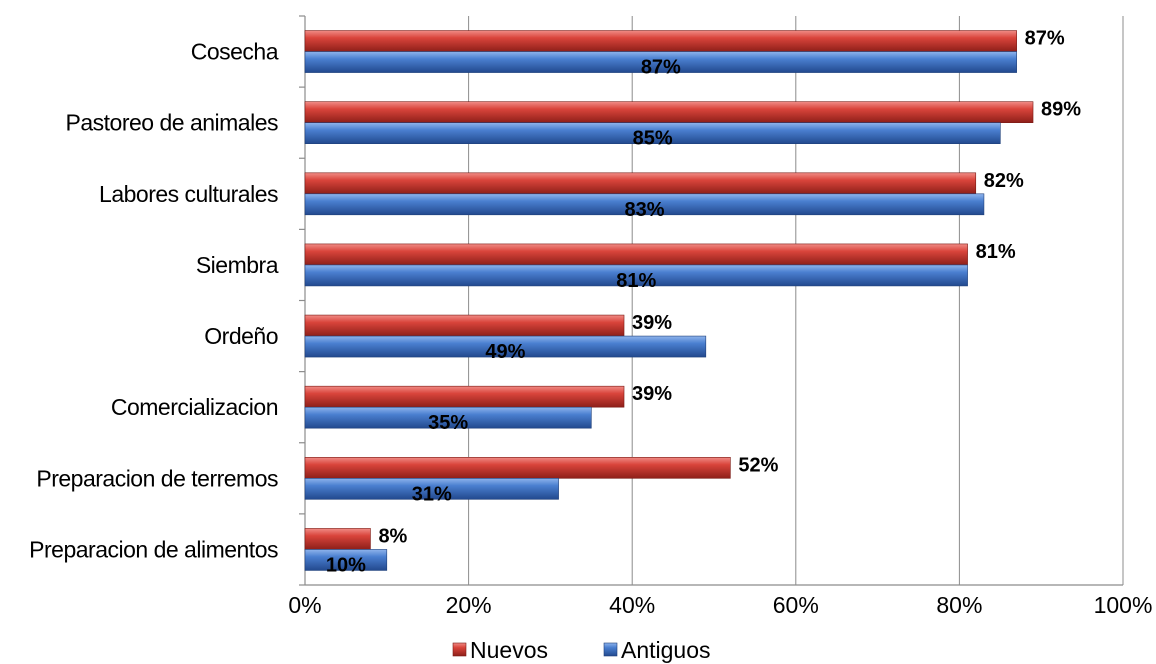 This screenshot has height=664, width=1156. Describe the element at coordinates (153, 549) in the screenshot. I see `category-label: Preparacion de alimentos` at that location.